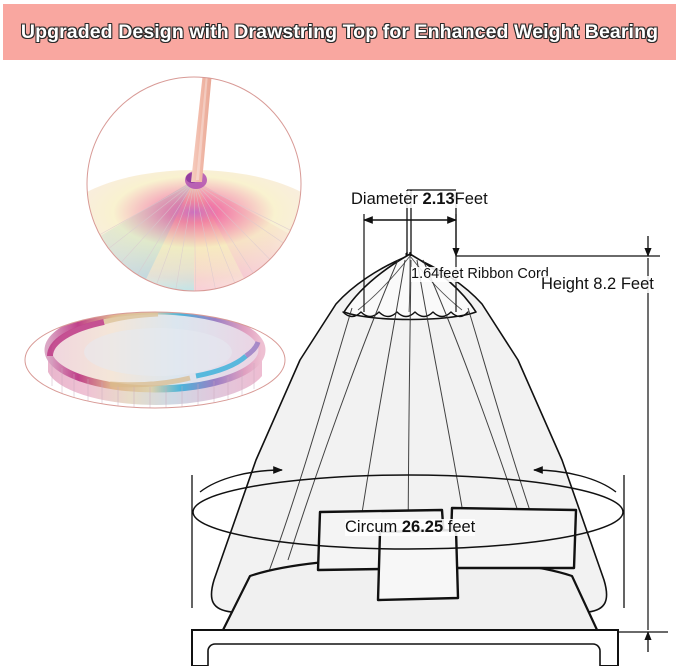 Image resolution: width=679 pixels, height=666 pixels. I want to click on inset-canopy-ring, so click(155, 360).